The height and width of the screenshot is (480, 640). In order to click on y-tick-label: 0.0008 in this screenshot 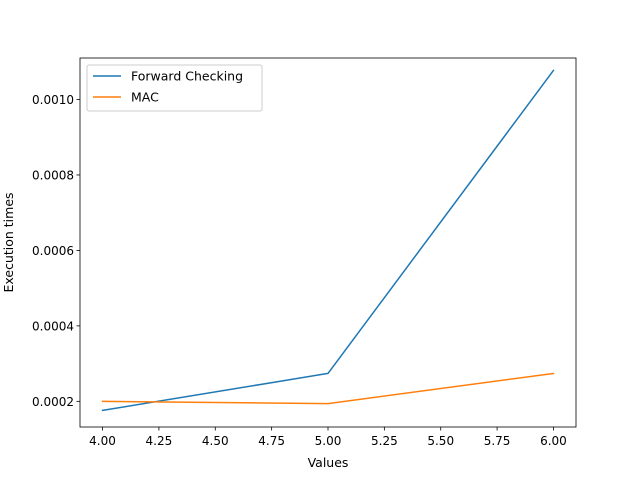, I will do `click(53, 175)`.